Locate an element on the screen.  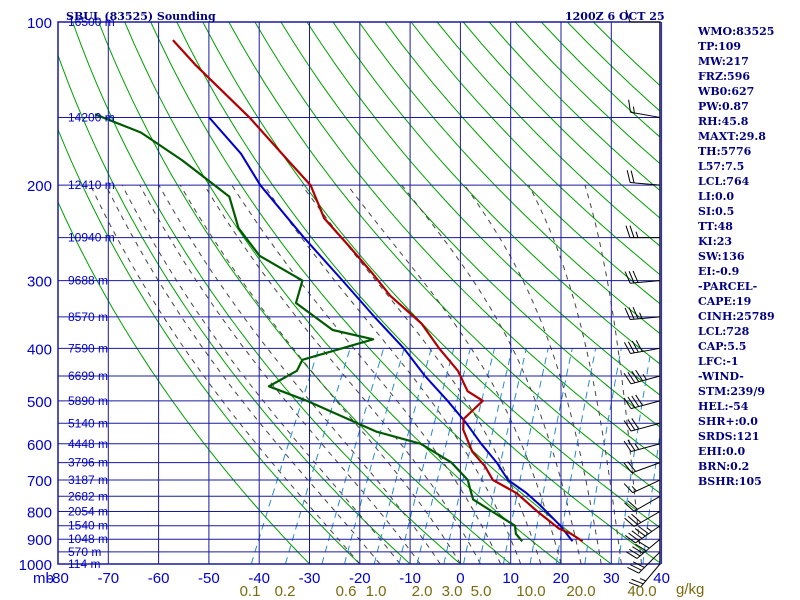
pressure-tick-label: 100 is located at coordinates (39, 23).